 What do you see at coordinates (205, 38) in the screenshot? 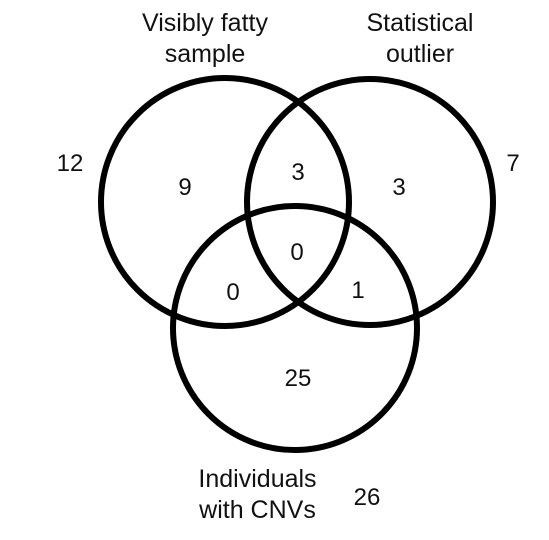
I see `label-visibly-fatty-sample: Visibly fatty sample` at bounding box center [205, 38].